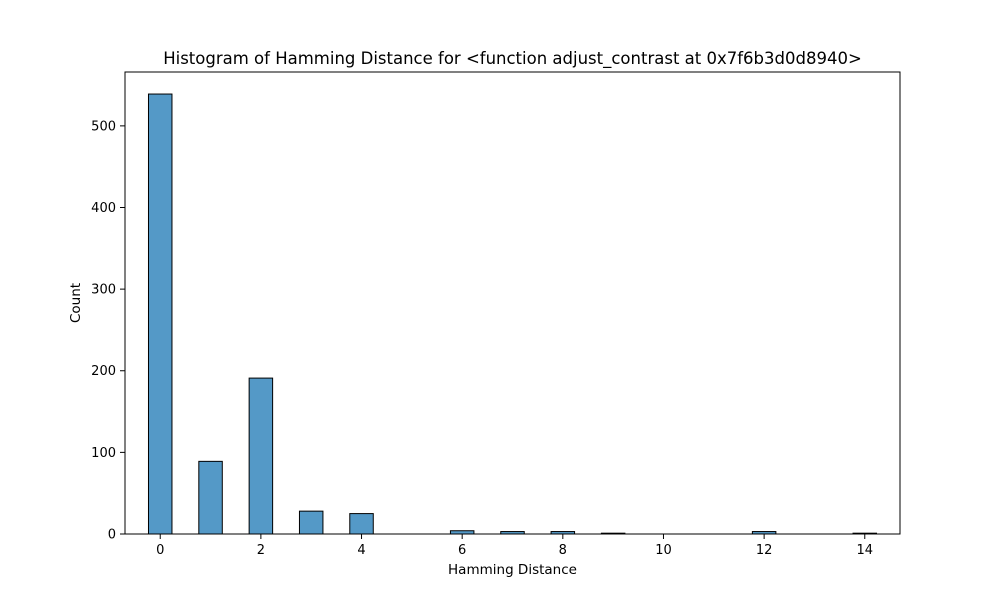 This screenshot has height=604, width=1000. Describe the element at coordinates (462, 550) in the screenshot. I see `x-tick-label: 6` at that location.